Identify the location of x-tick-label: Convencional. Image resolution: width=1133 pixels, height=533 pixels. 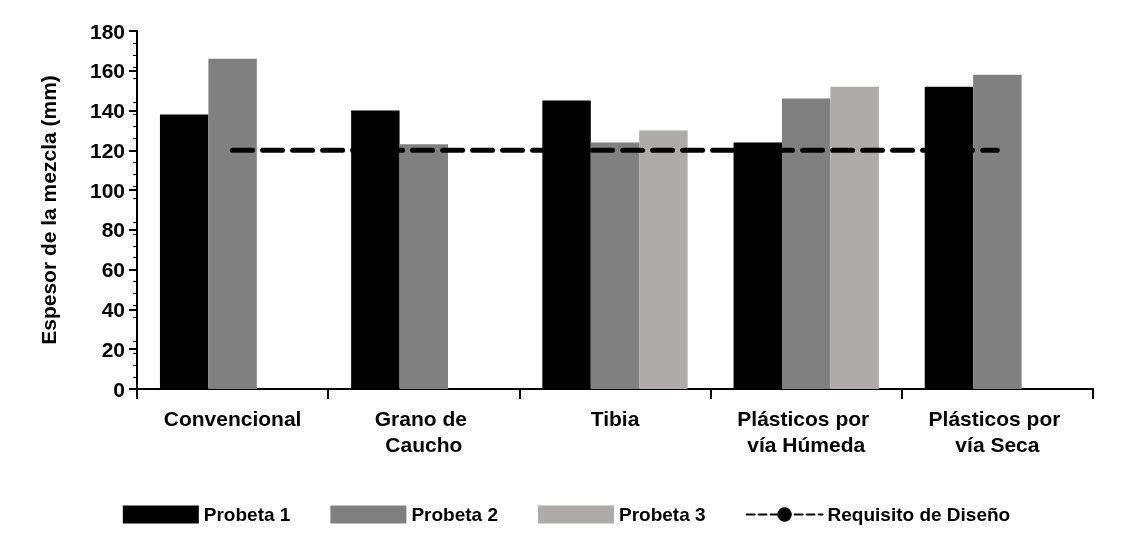
(232, 418).